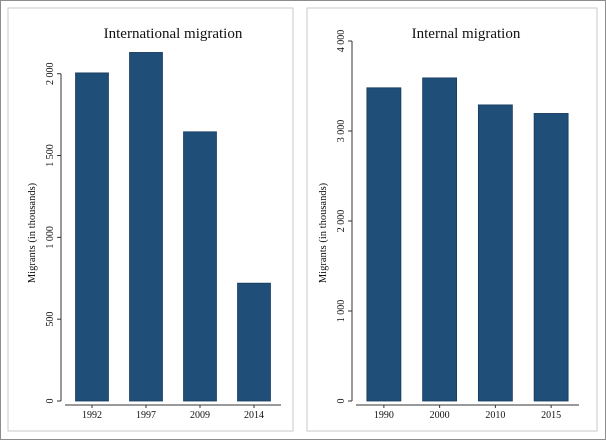 Image resolution: width=606 pixels, height=444 pixels. Describe the element at coordinates (254, 342) in the screenshot. I see `bar-2014` at that location.